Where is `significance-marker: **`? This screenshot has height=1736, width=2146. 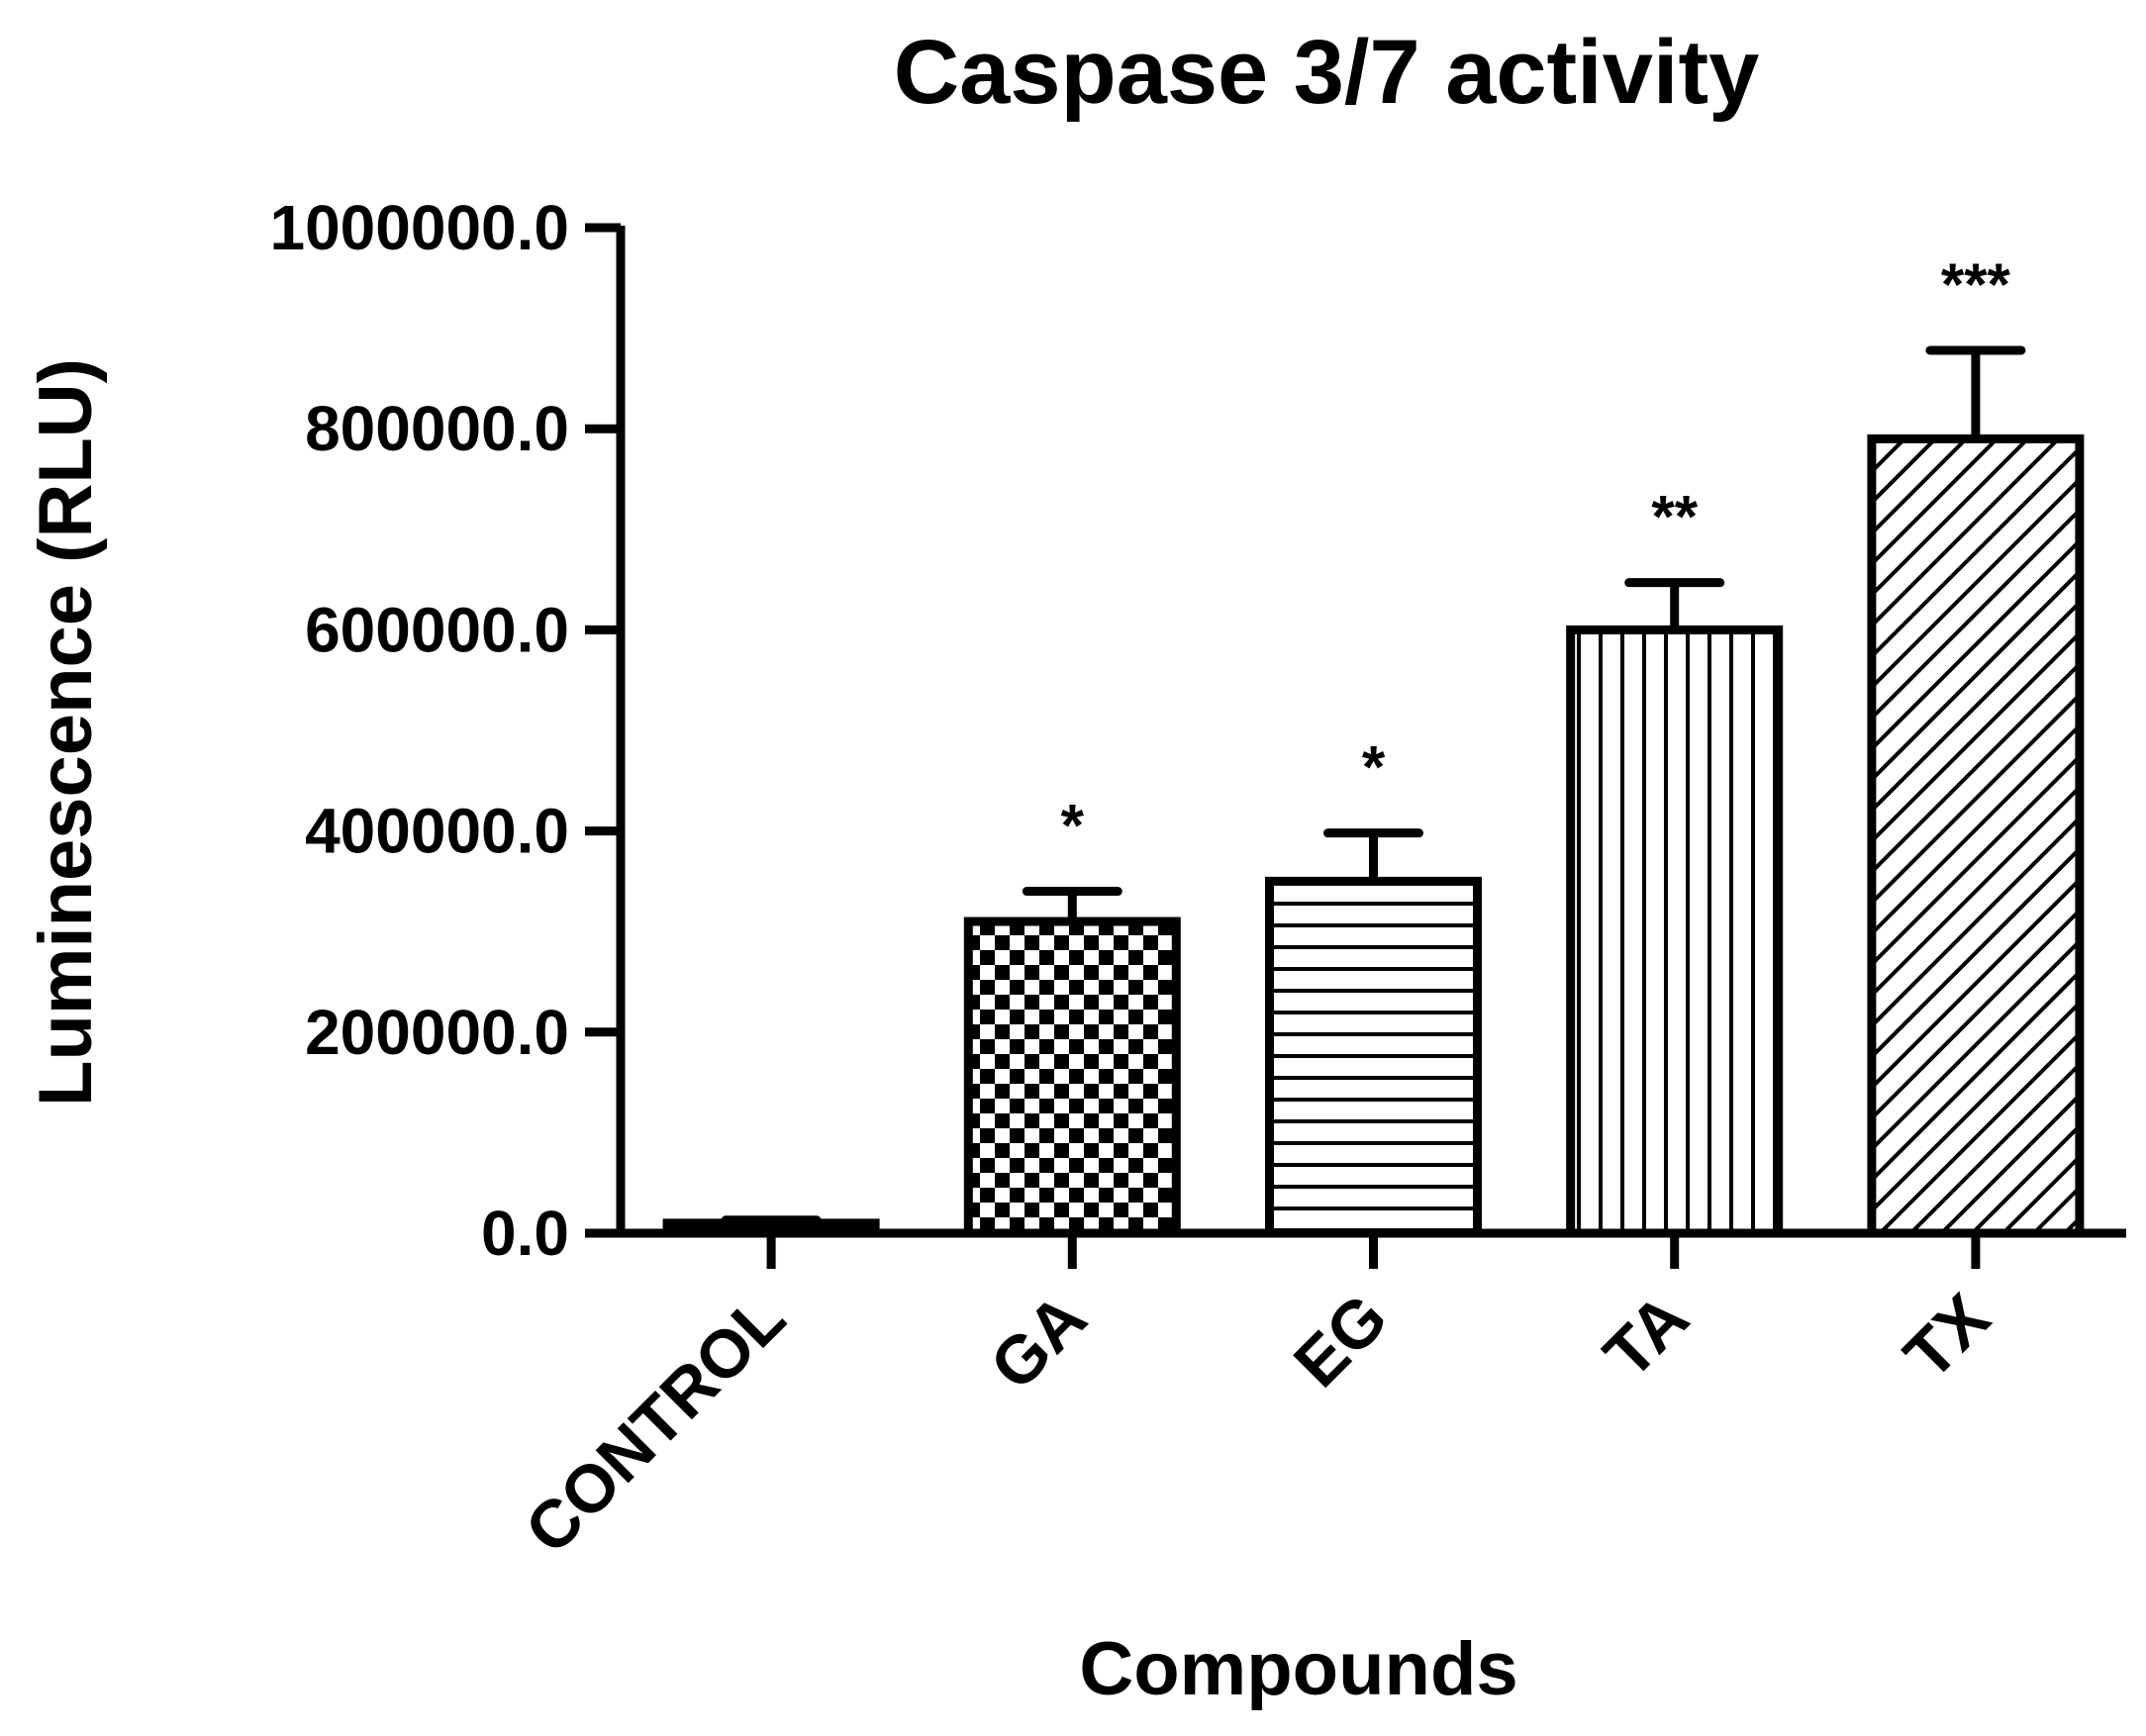 significance-marker: ** is located at coordinates (1674, 517).